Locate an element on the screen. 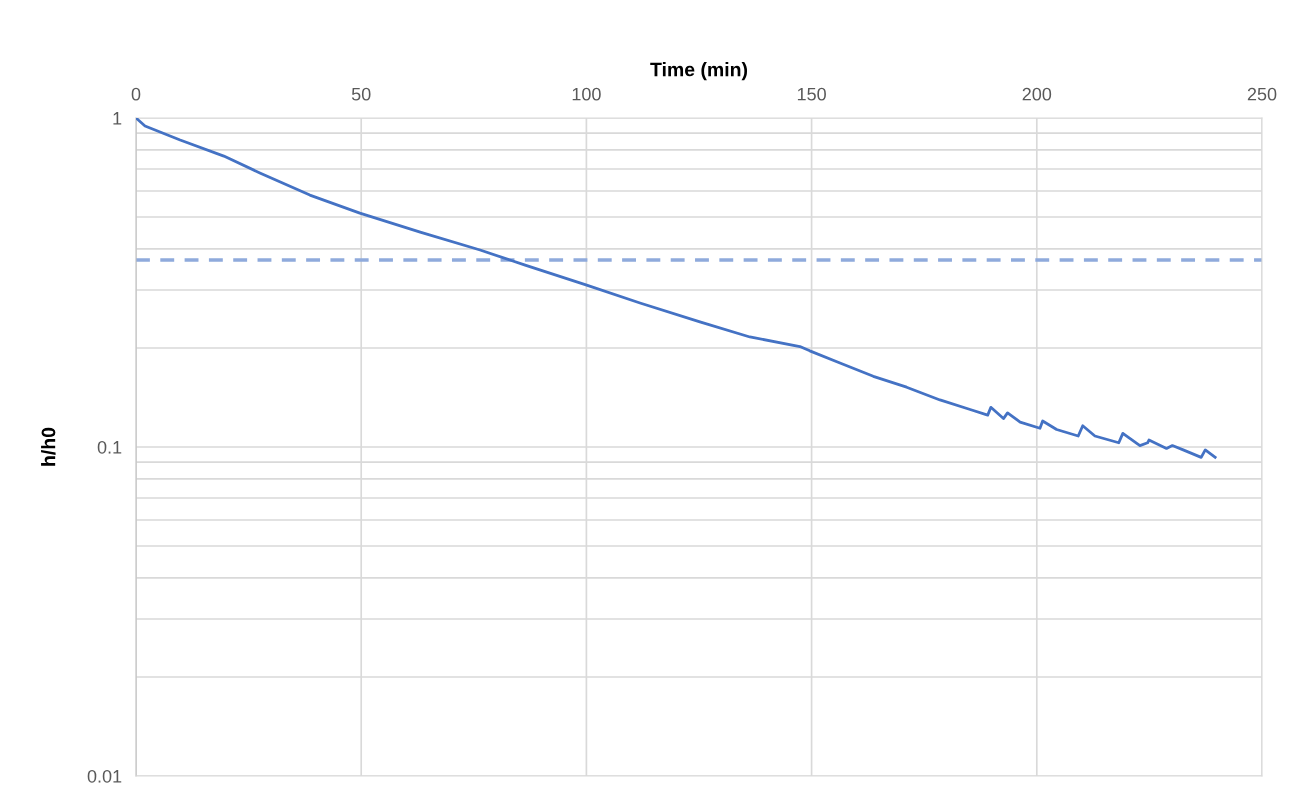 Image resolution: width=1314 pixels, height=800 pixels. x-tick-label: 150 is located at coordinates (811, 94).